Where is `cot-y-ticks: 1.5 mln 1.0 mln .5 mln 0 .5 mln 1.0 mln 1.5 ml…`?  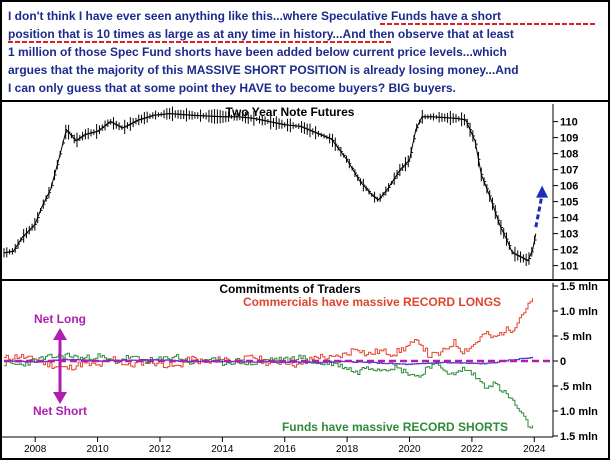
cot-y-ticks: 1.5 mln 1.0 mln .5 mln 0 .5 mln 1.0 mln 1.5 ml… is located at coordinates (575, 362).